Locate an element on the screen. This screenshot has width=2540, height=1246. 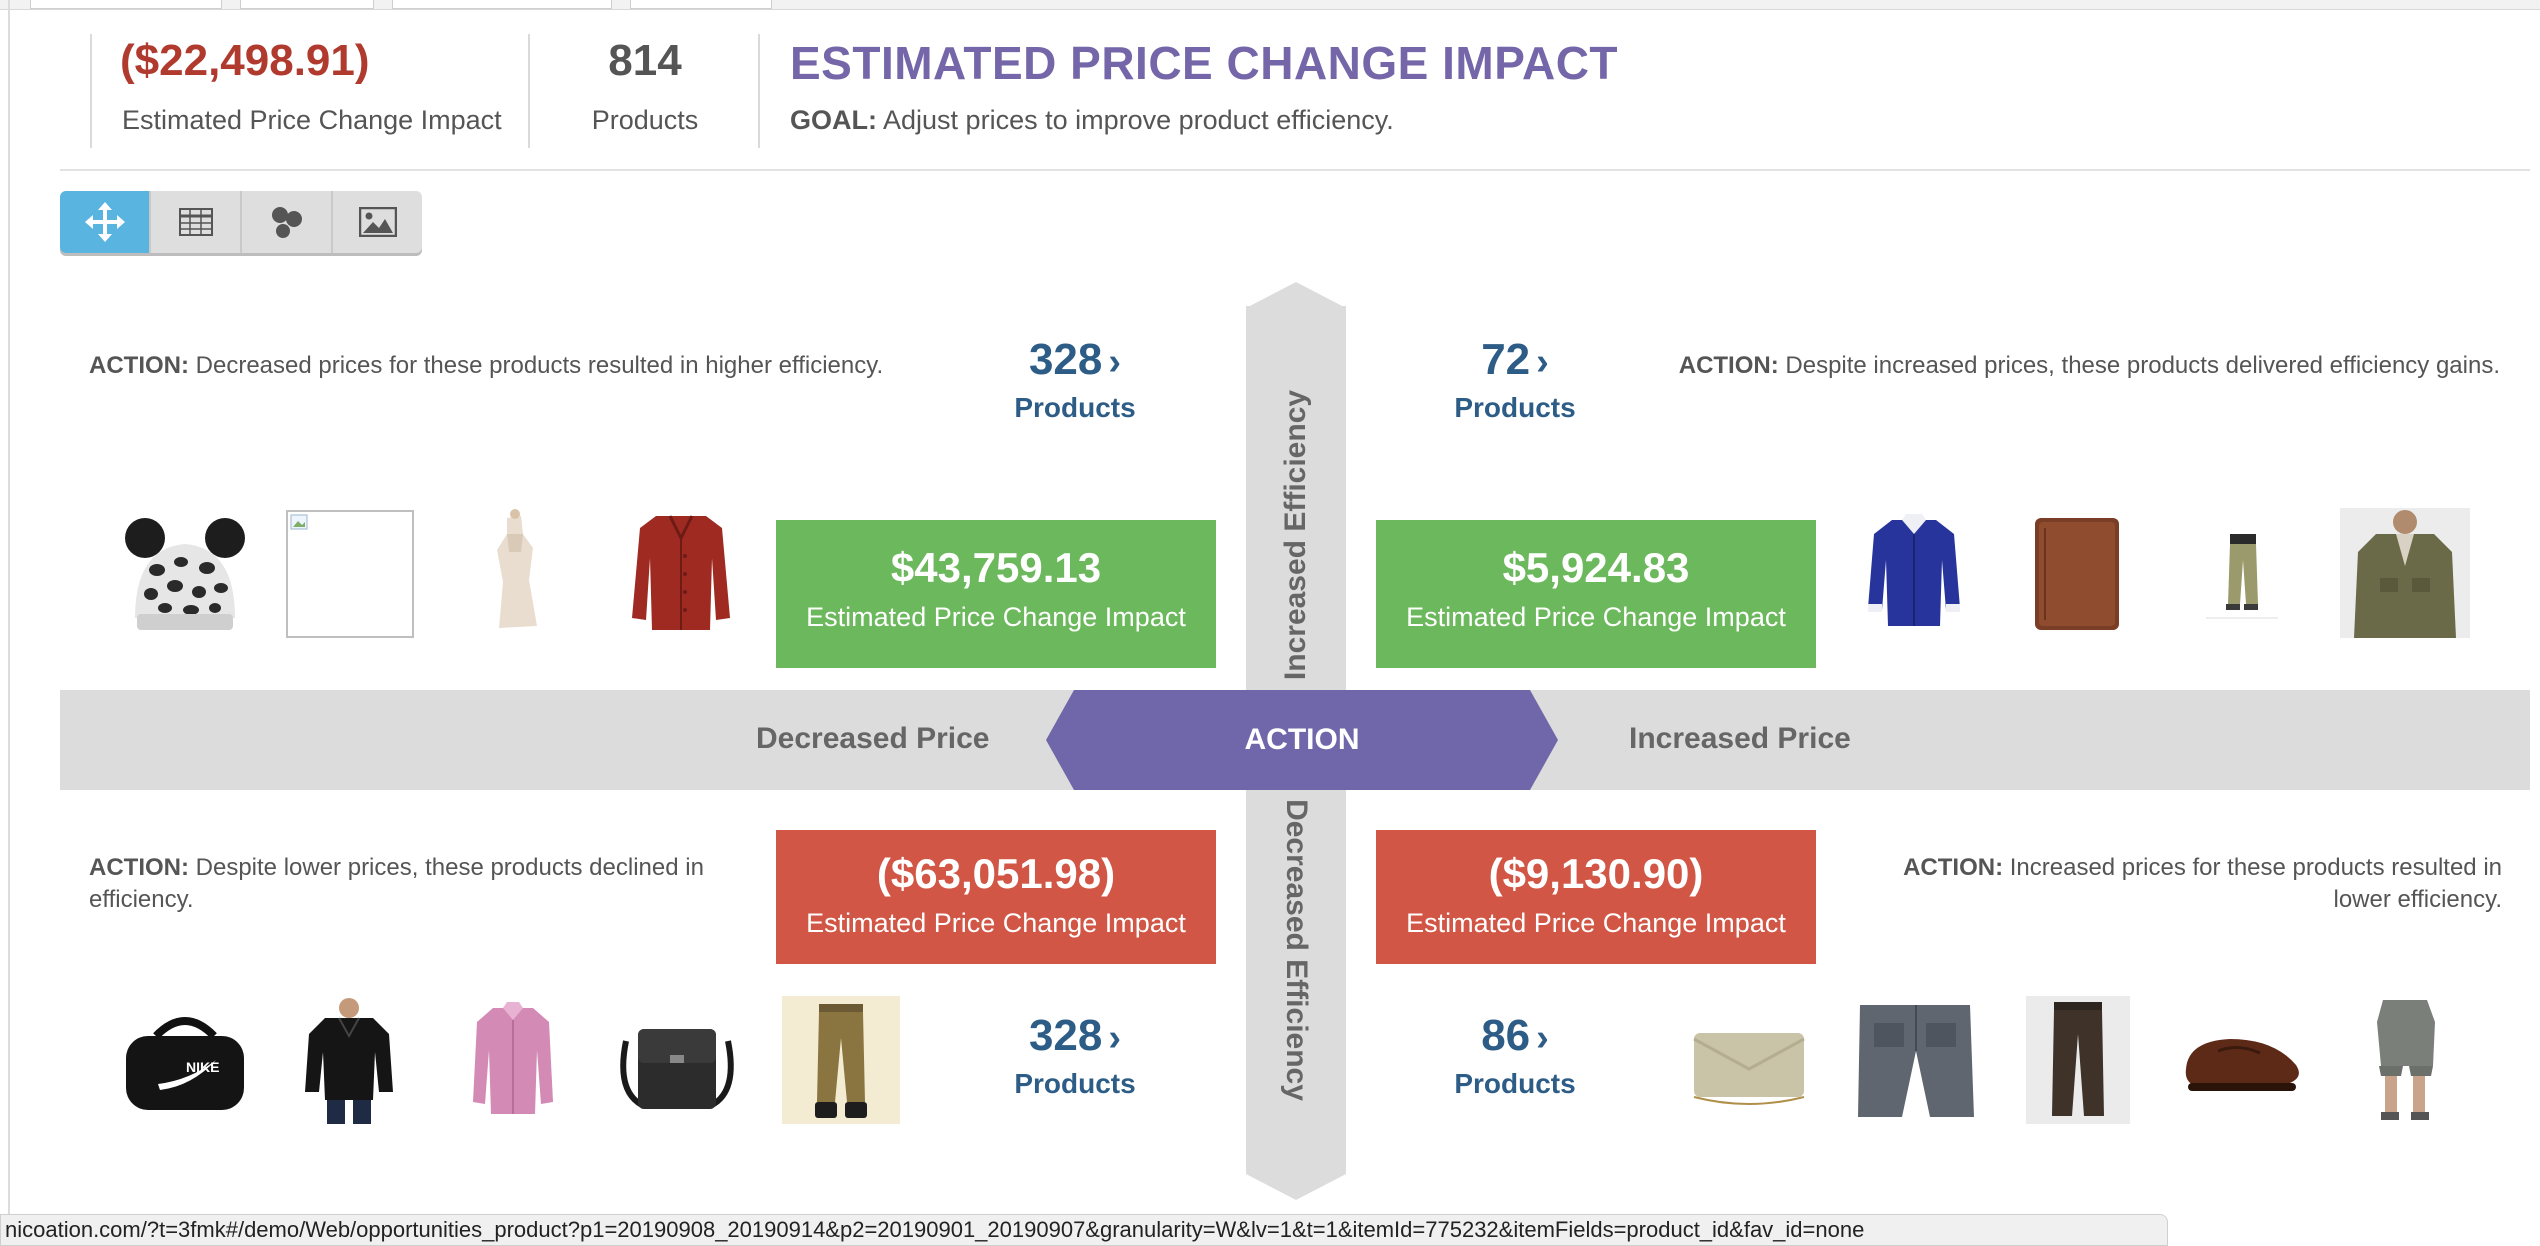
increased-efficiency-label: Increased Efficiency is located at coordinates (1295, 535).